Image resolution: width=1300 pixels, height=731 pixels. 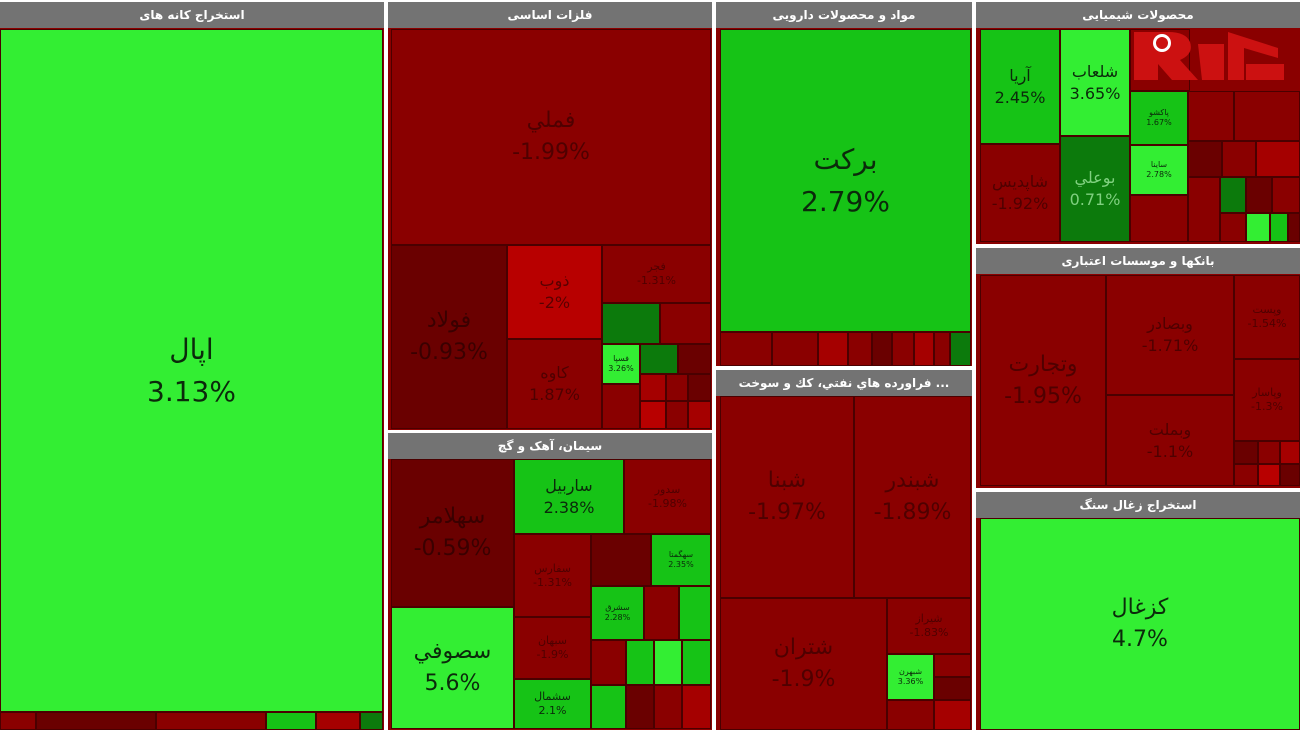 I want to click on tile-sahlamar: سهلامر -0.59%, so click(x=452, y=533).